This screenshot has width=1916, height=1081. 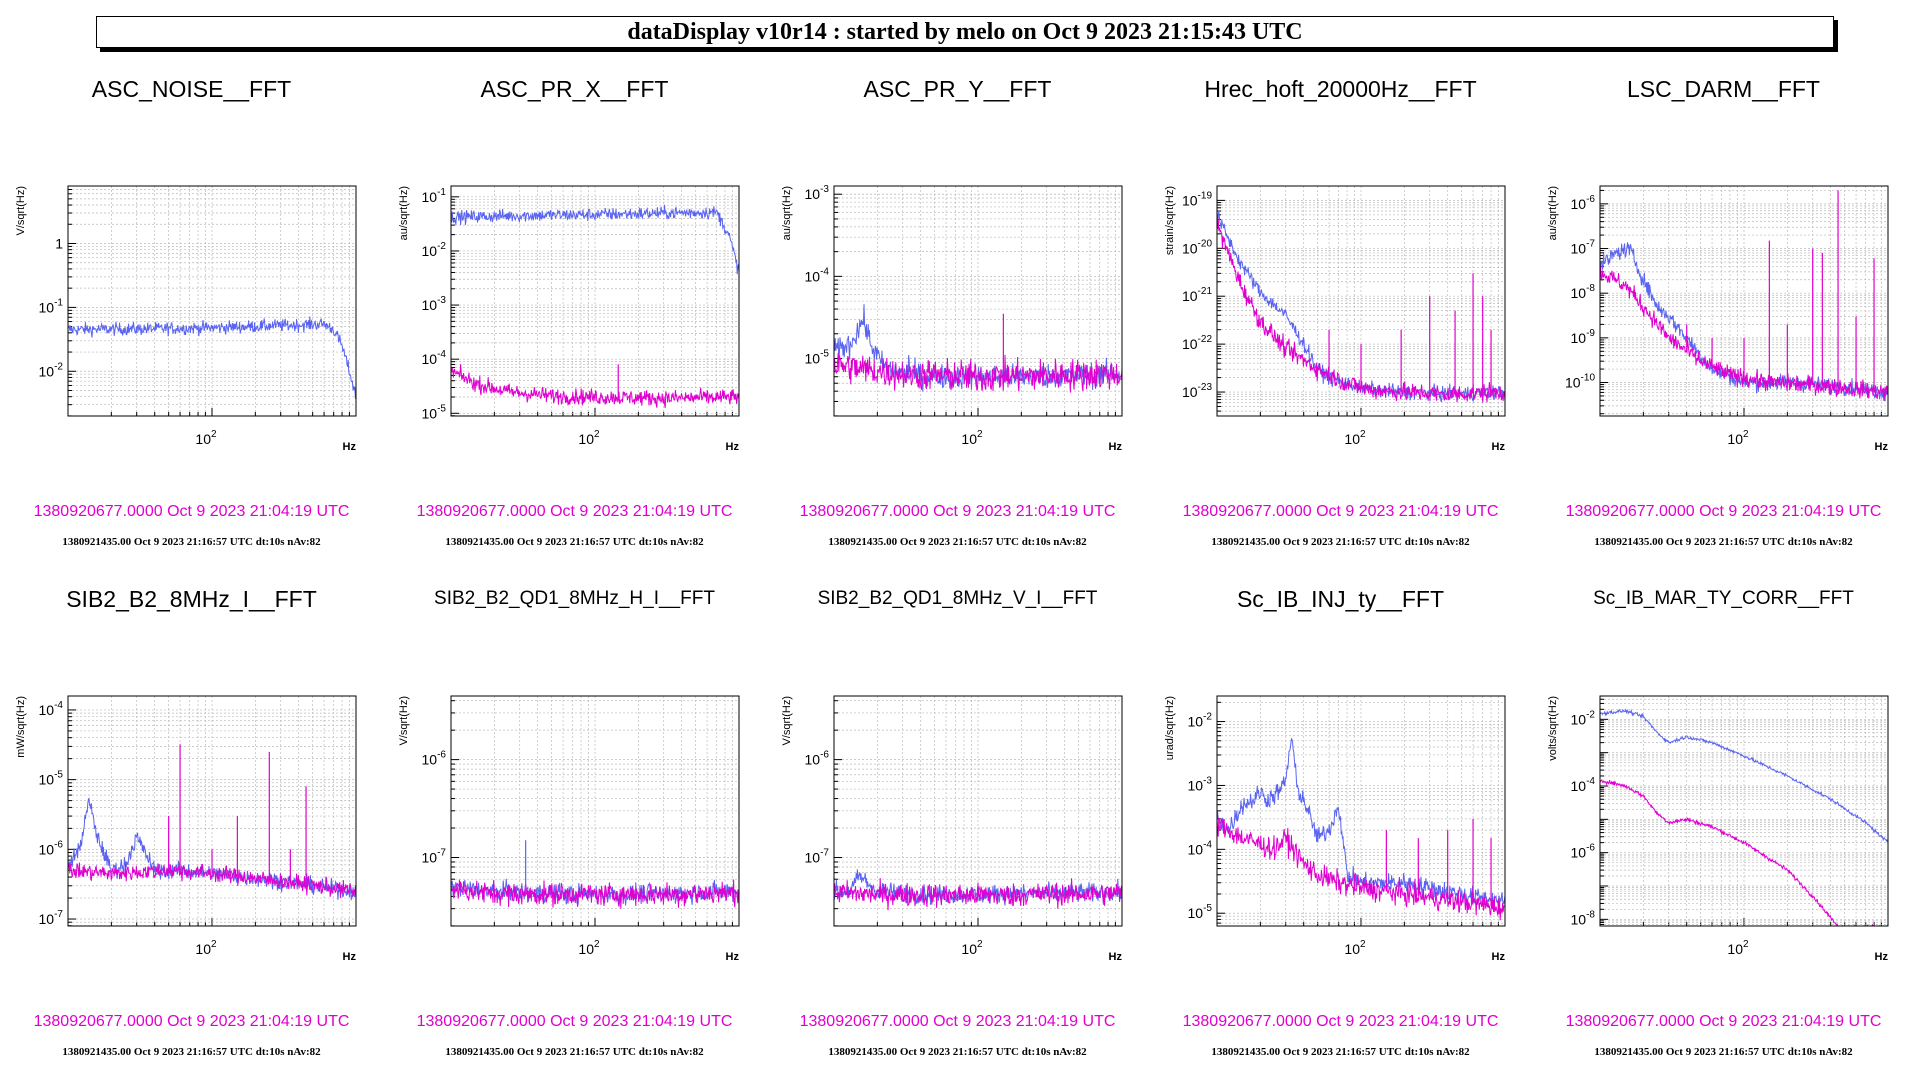 I want to click on y-tick-label: 10⁻¹⁰, so click(x=1580, y=382).